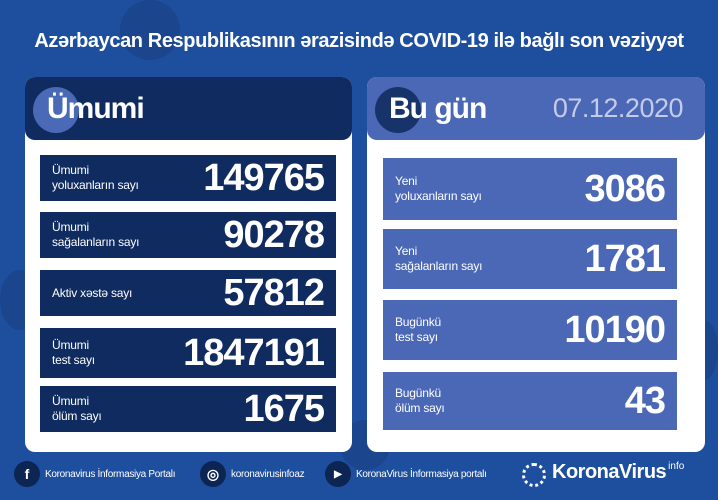  Describe the element at coordinates (252, 474) in the screenshot. I see `instagram-link: ◎ koronavirusinfoaz` at that location.